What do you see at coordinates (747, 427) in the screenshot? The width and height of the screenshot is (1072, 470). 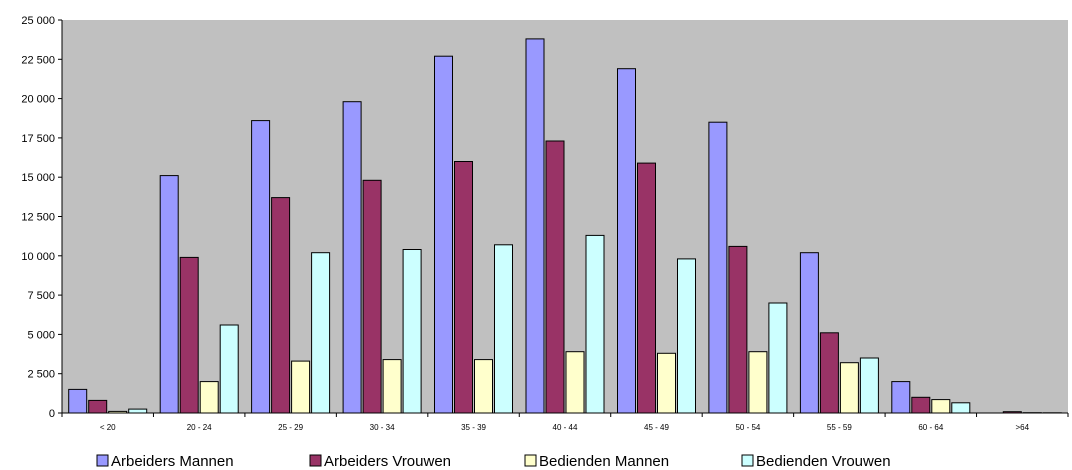 I see `x-tick-label: 50 - 54` at bounding box center [747, 427].